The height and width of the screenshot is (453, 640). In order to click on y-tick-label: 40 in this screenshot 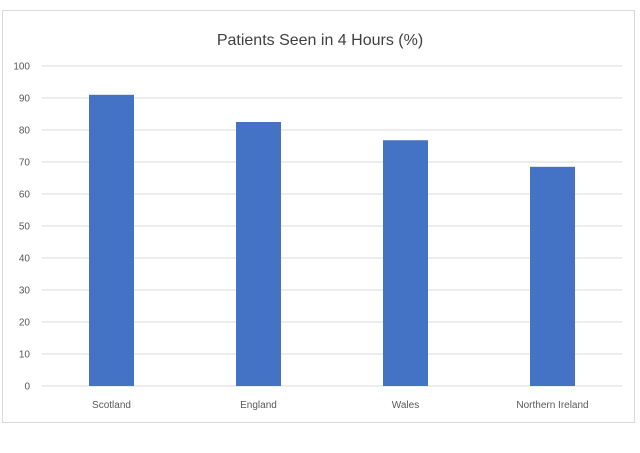, I will do `click(25, 259)`.